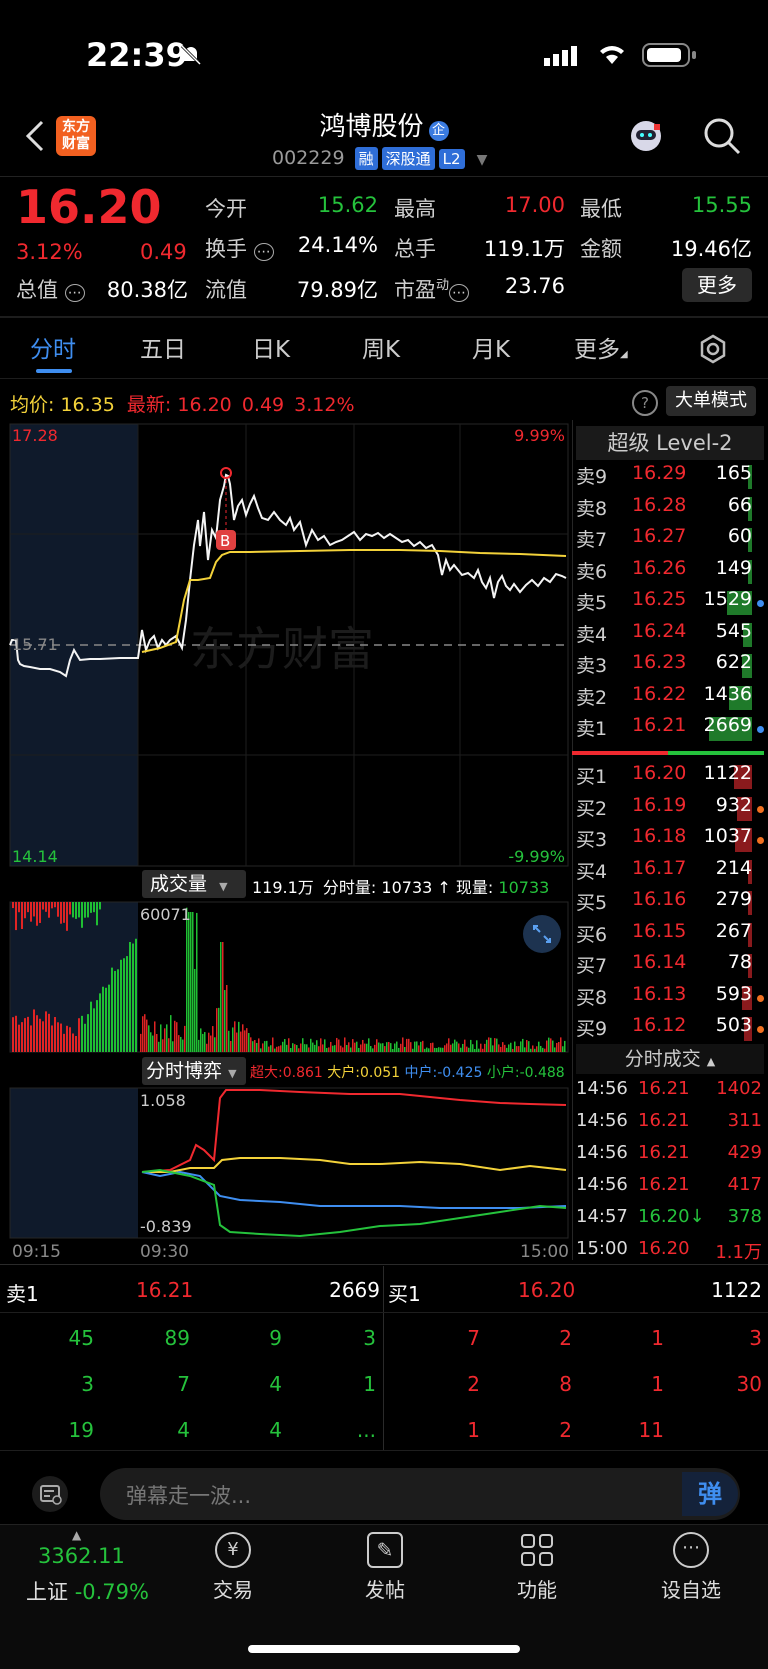 The height and width of the screenshot is (1669, 768). Describe the element at coordinates (717, 285) in the screenshot. I see `more-button: 更多` at that location.